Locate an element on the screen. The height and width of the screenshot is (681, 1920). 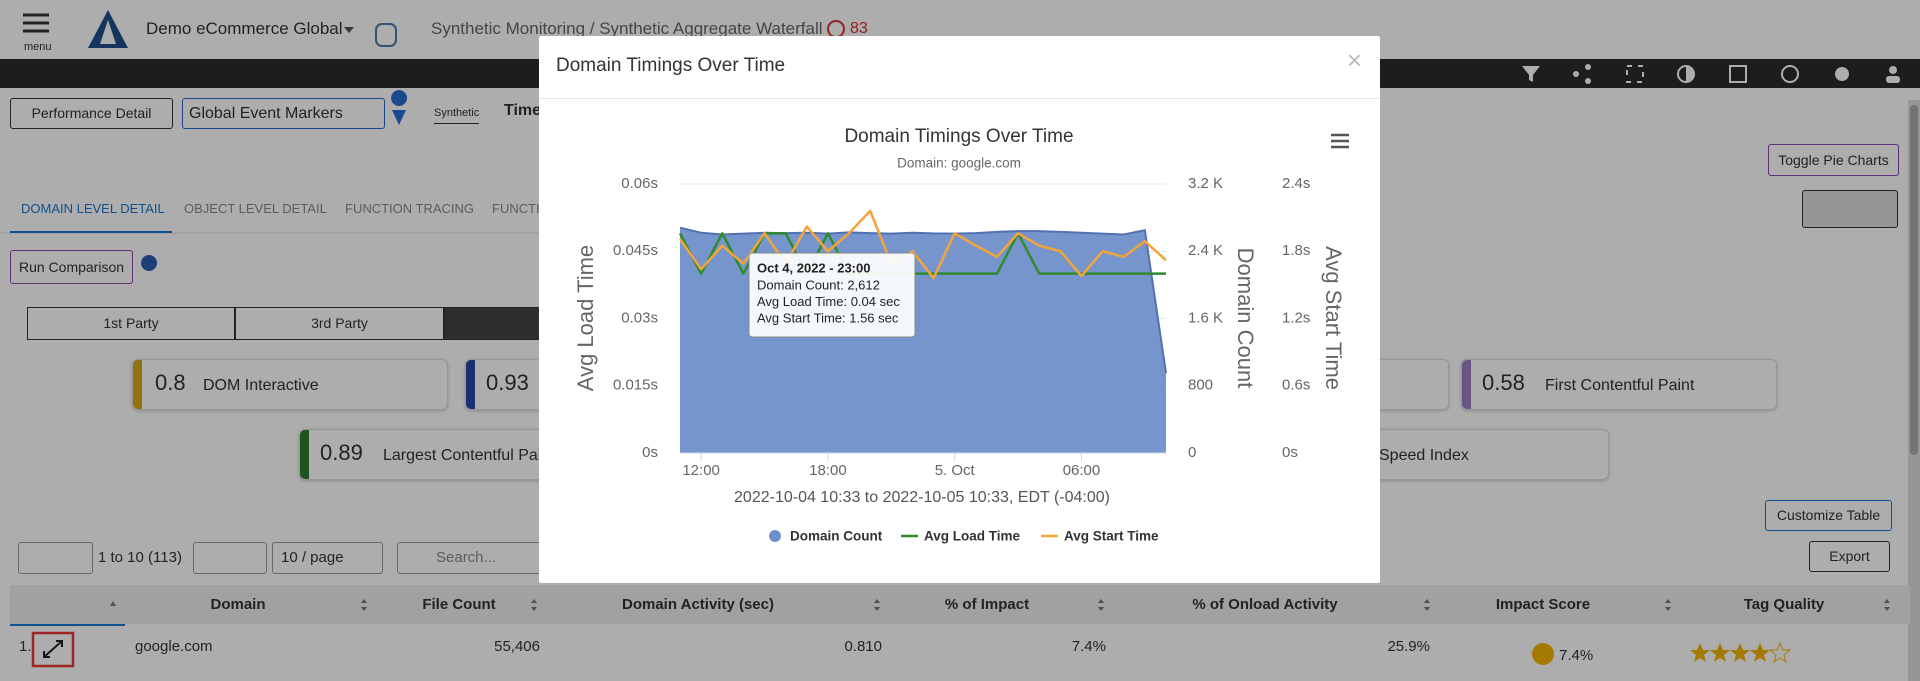
score-card: 0.8 DOM Interactive is located at coordinates (290, 384).